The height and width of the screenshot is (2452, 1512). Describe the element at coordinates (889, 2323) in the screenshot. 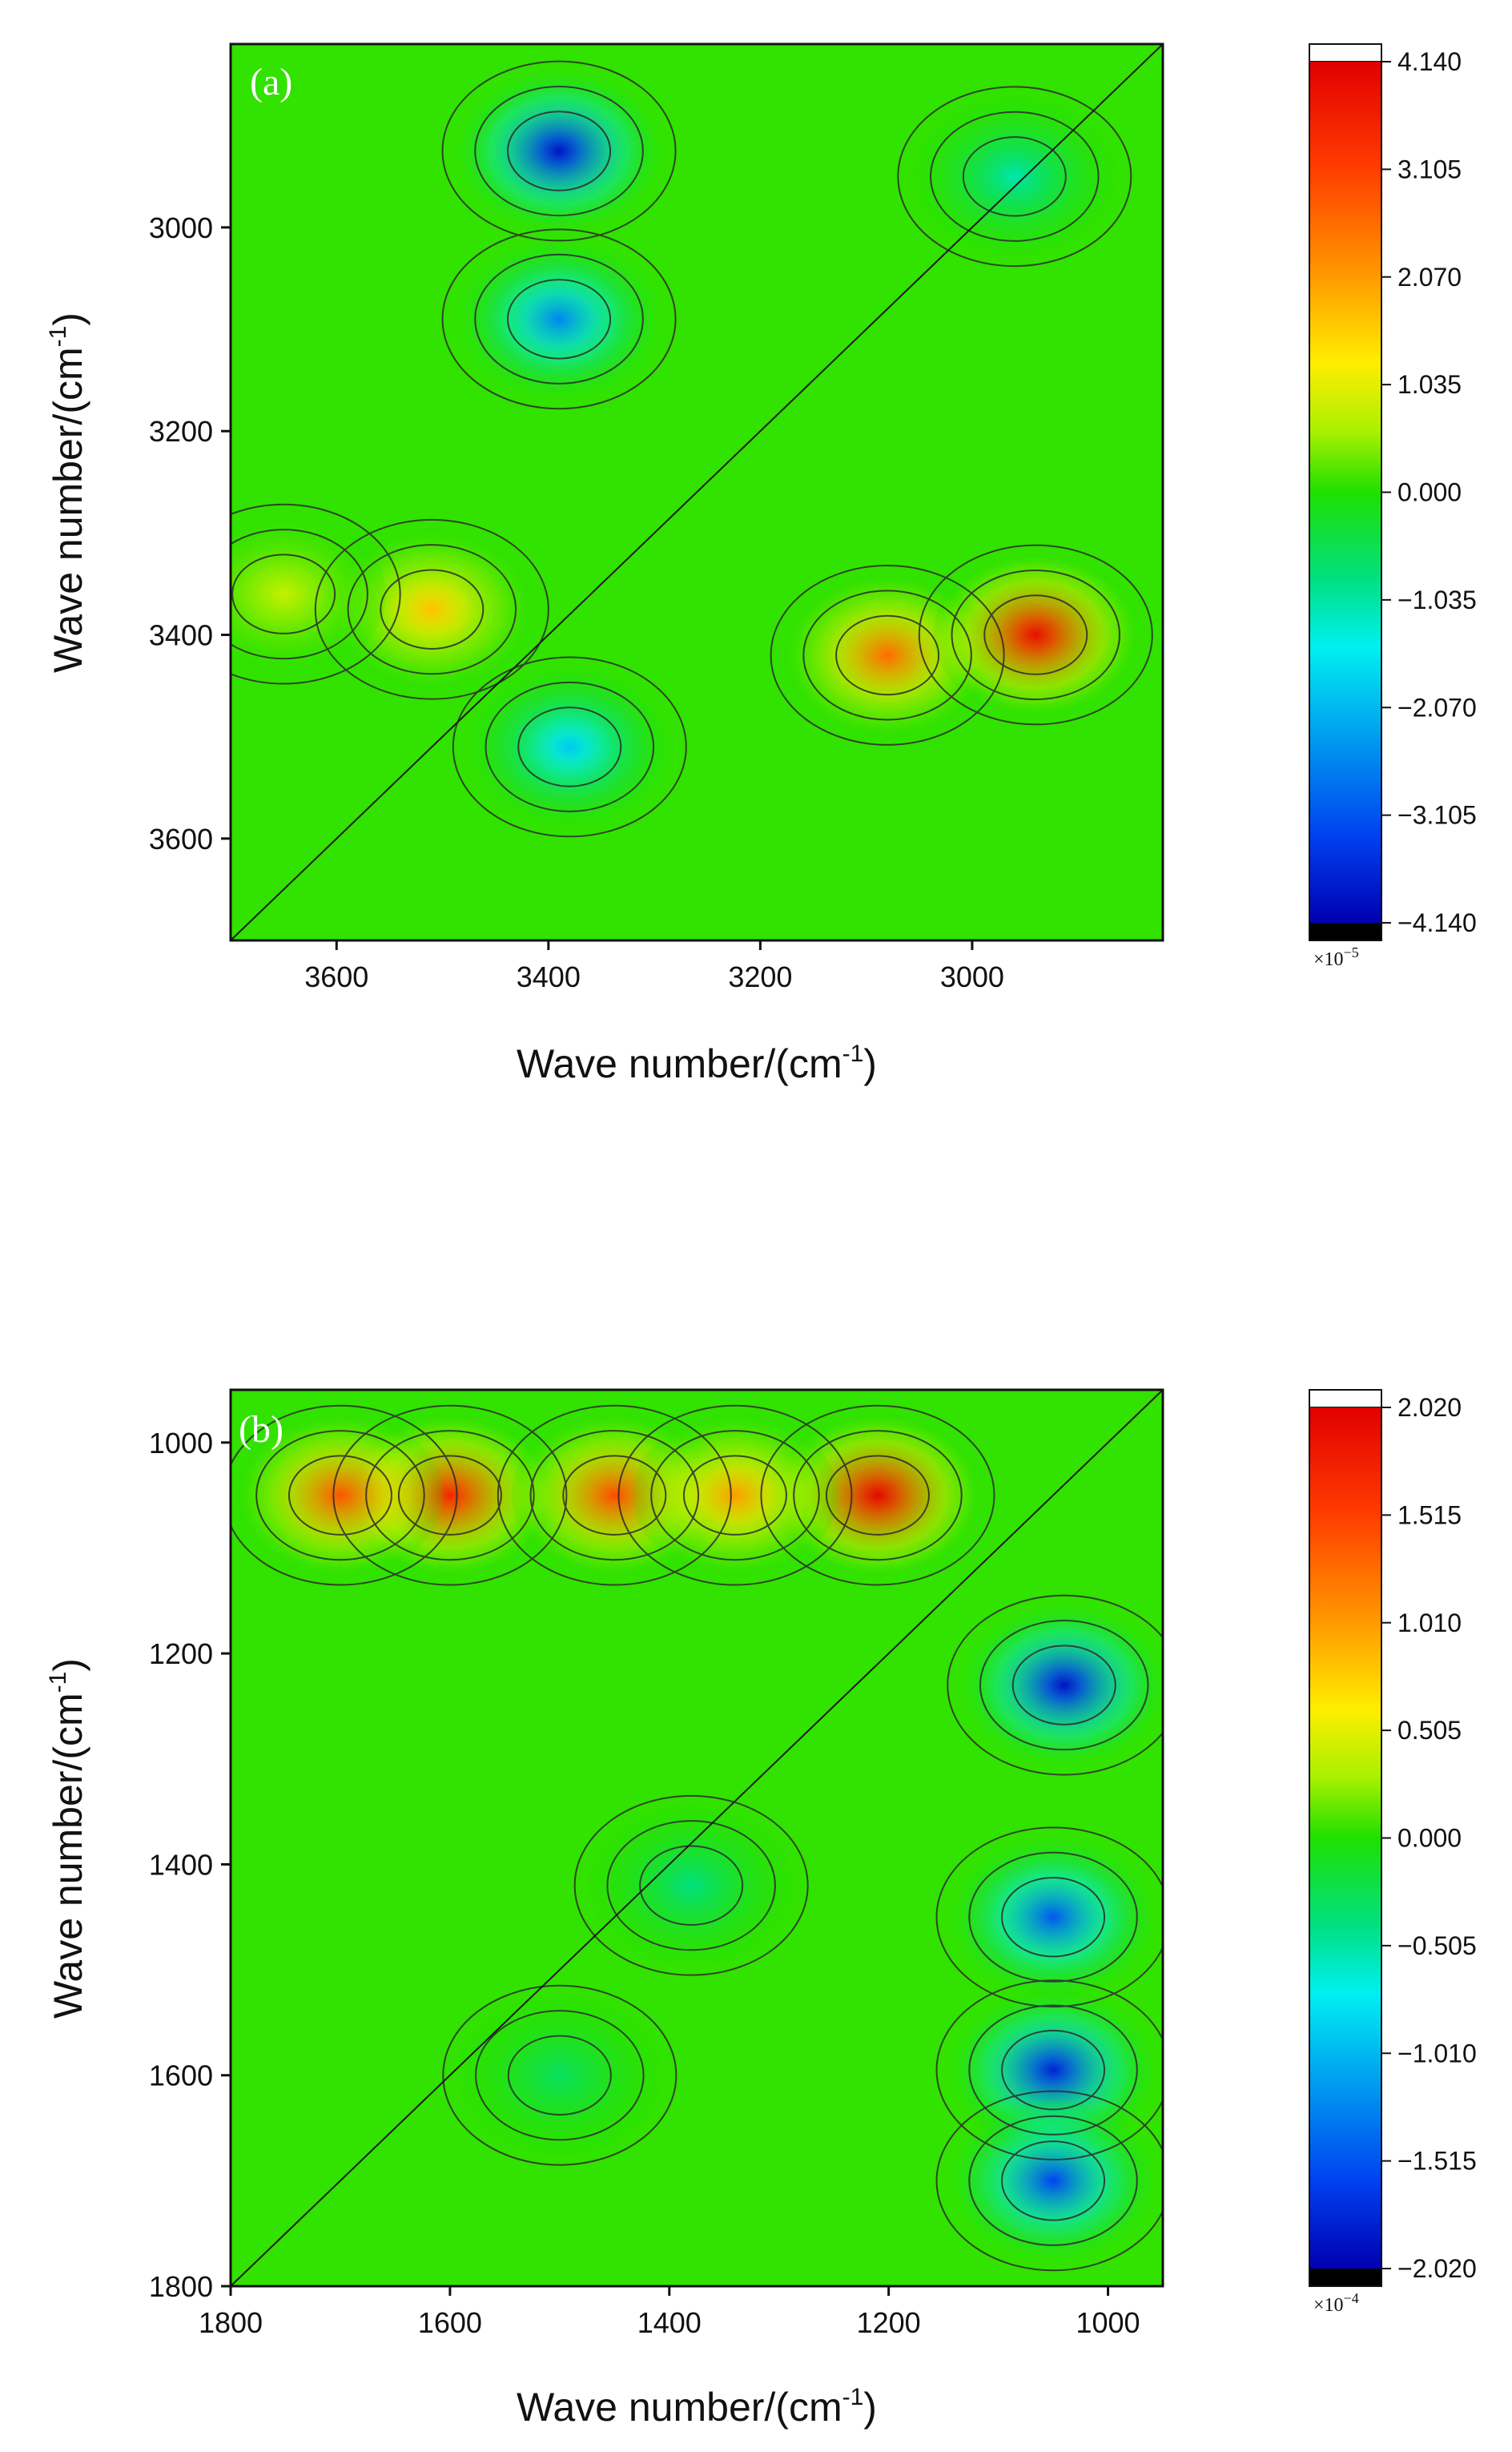

I see `x-tick-label: 1200` at that location.